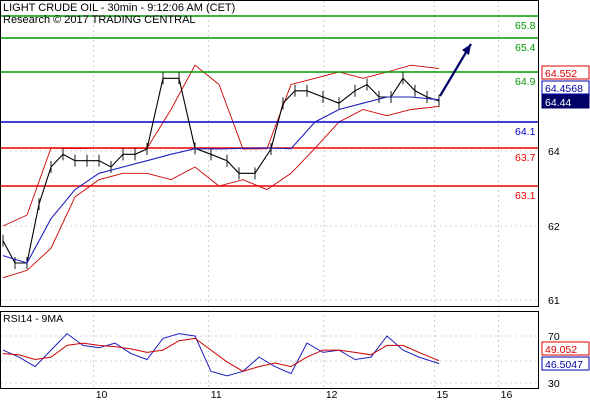 Image resolution: width=590 pixels, height=400 pixels. What do you see at coordinates (565, 218) in the screenshot?
I see `price-boxes: 64.552 64.4568 64.44 49.052 46.5047` at bounding box center [565, 218].